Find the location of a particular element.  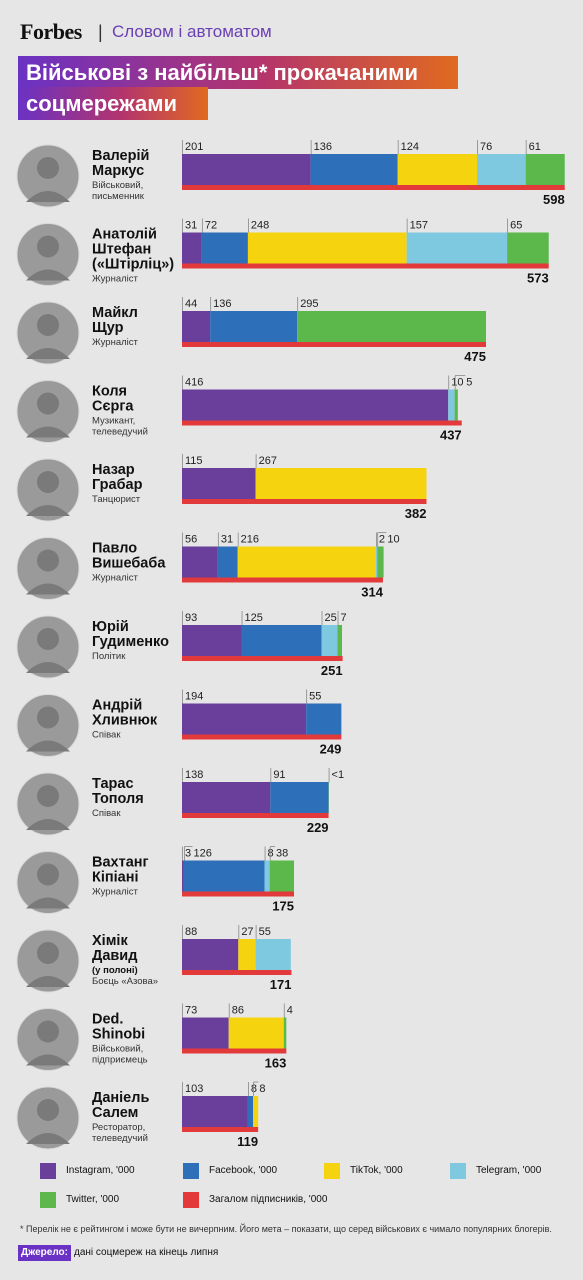

person-name-line: Вишебаба is located at coordinates (129, 564).